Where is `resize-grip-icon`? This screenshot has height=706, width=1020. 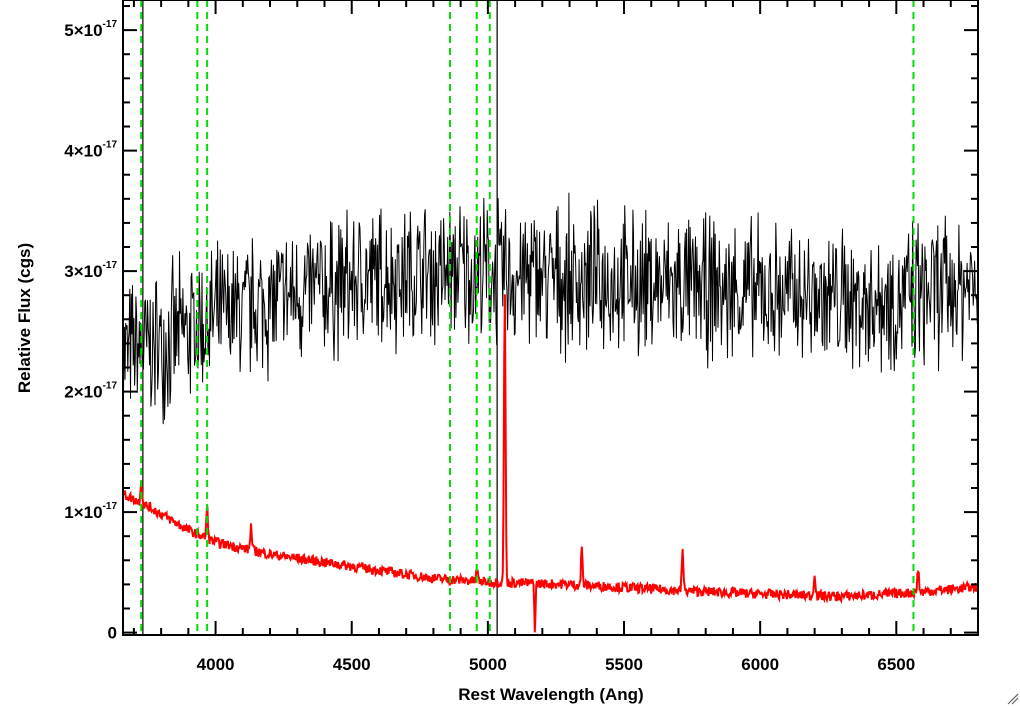 resize-grip-icon is located at coordinates (1013, 699).